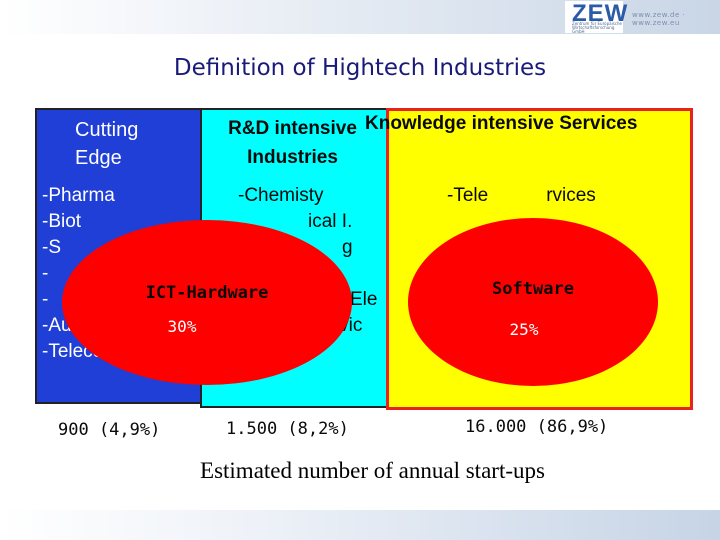 The width and height of the screenshot is (720, 540). I want to click on ict-hardware-label: ICT-Hardware, so click(207, 293).